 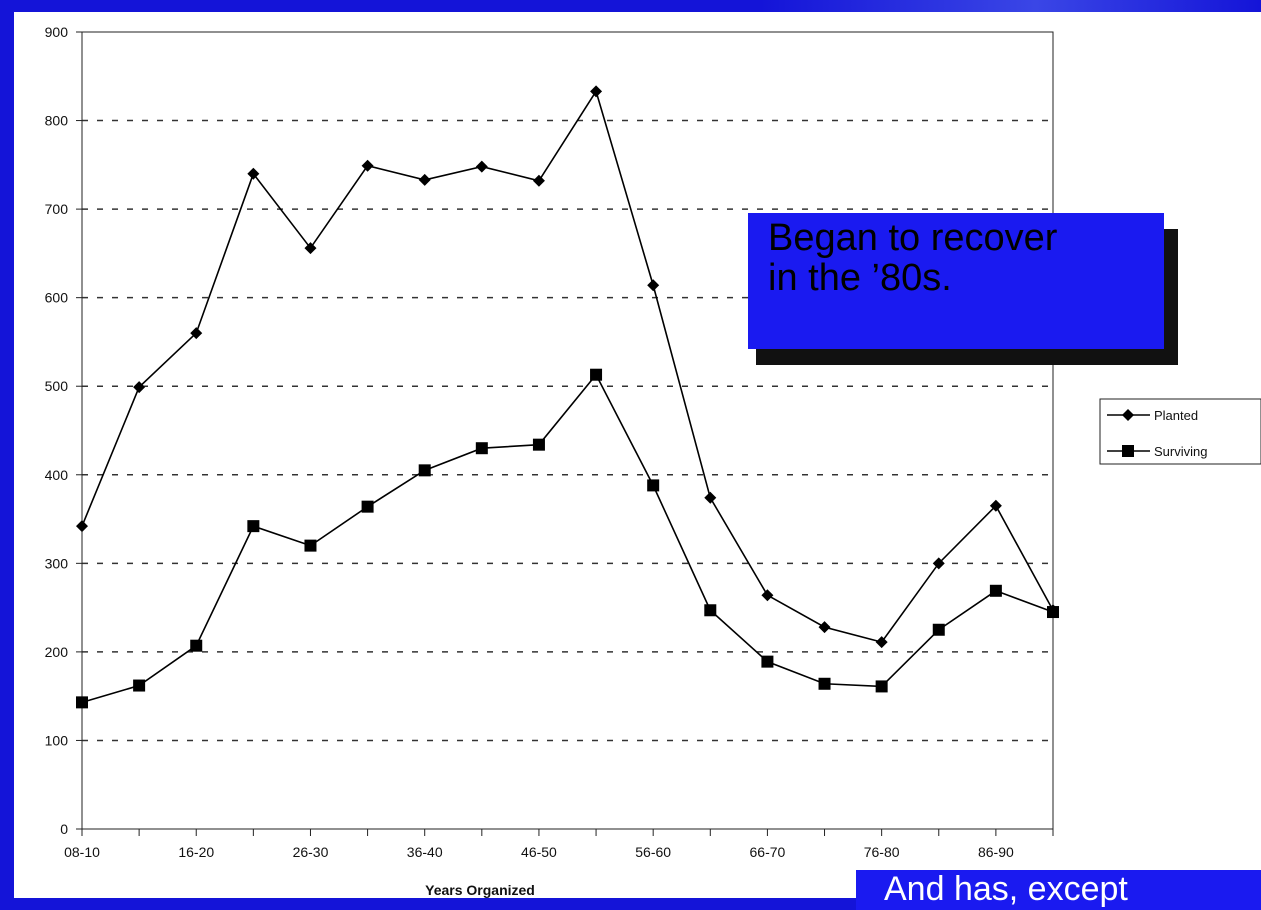 I want to click on y-tick-label: 900, so click(x=57, y=32).